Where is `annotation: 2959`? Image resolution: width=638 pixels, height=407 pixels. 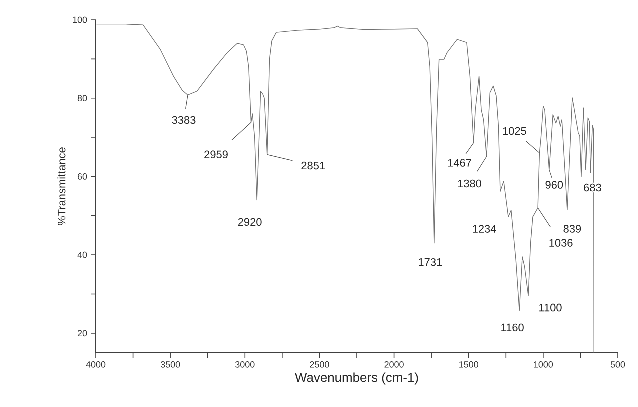
annotation: 2959 is located at coordinates (216, 154).